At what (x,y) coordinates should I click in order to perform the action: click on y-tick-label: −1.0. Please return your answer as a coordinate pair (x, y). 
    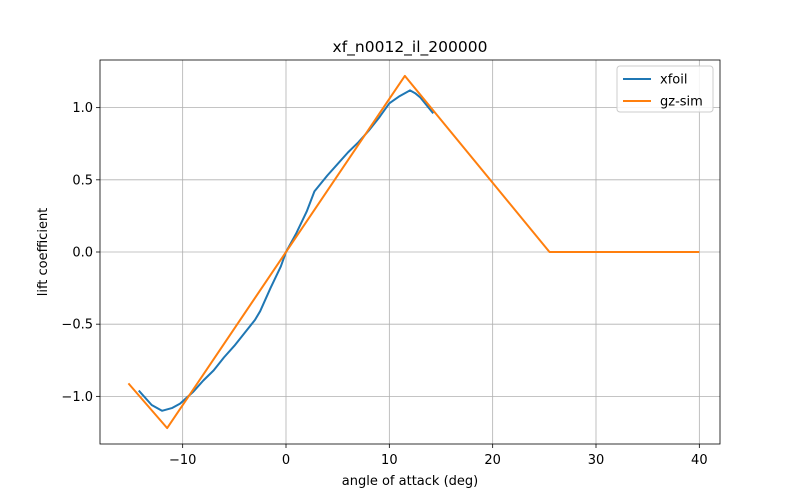
    Looking at the image, I should click on (77, 397).